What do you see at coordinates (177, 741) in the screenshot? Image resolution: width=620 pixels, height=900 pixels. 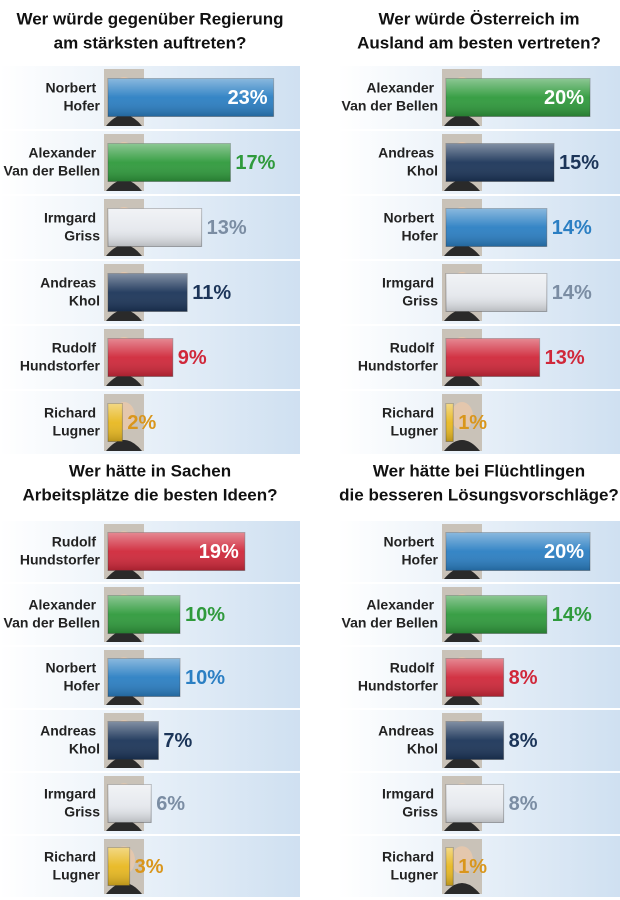 I see `value-label: 7%` at bounding box center [177, 741].